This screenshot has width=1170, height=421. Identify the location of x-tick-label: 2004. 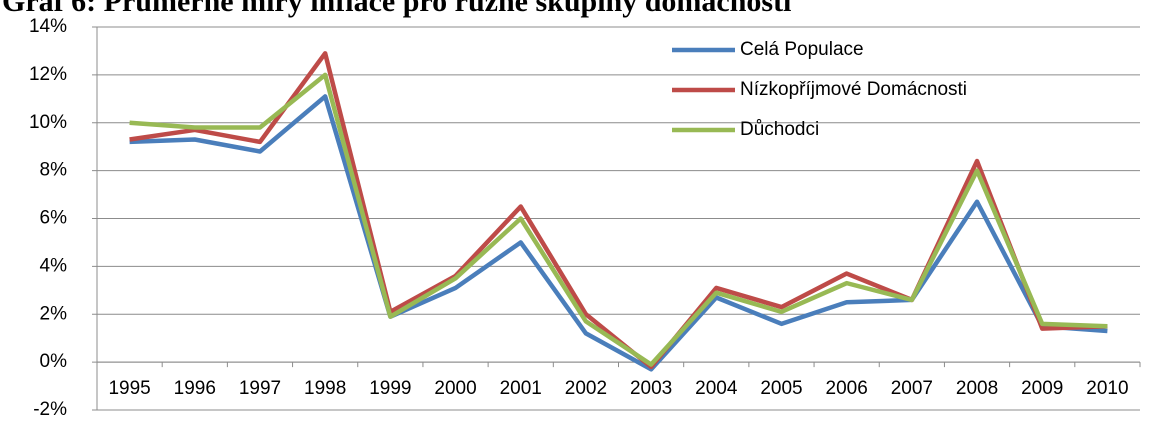
(716, 388).